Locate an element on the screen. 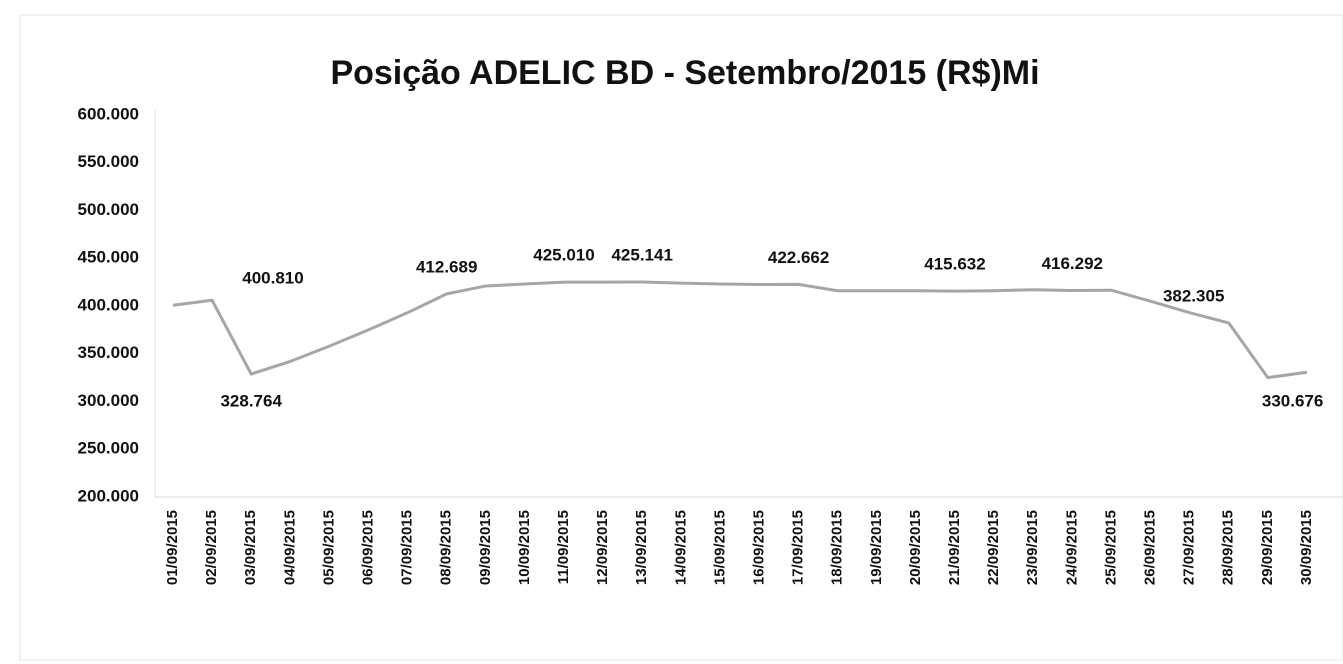 The width and height of the screenshot is (1343, 664). data-label: 425.141 is located at coordinates (641, 254).